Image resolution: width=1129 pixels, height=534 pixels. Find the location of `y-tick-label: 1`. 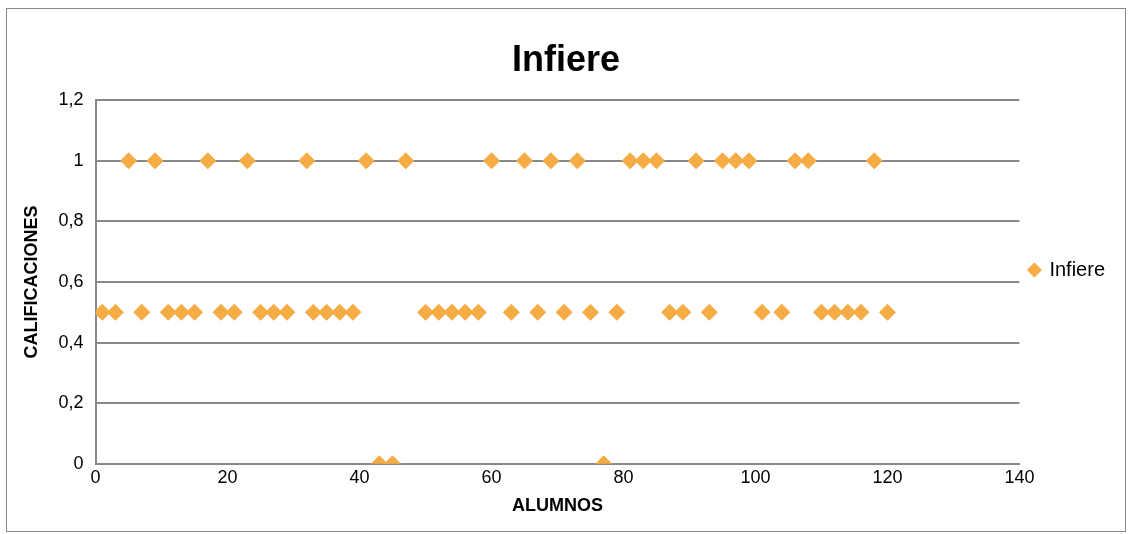

y-tick-label: 1 is located at coordinates (78, 159).